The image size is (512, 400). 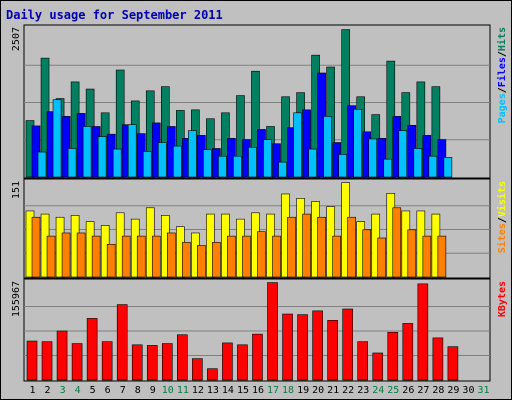 What do you see at coordinates (16, 190) in the screenshot?
I see `y-max-label-visits: 151` at bounding box center [16, 190].